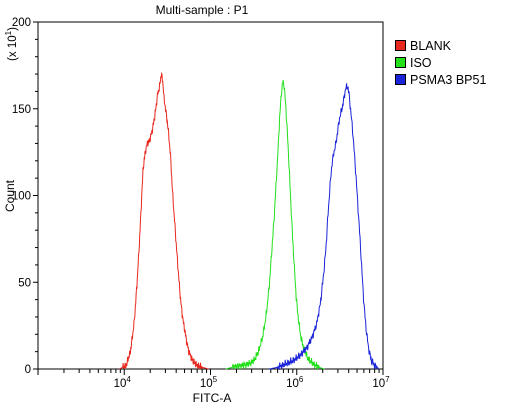 The width and height of the screenshot is (522, 407). I want to click on series-line-blank, so click(164, 220).